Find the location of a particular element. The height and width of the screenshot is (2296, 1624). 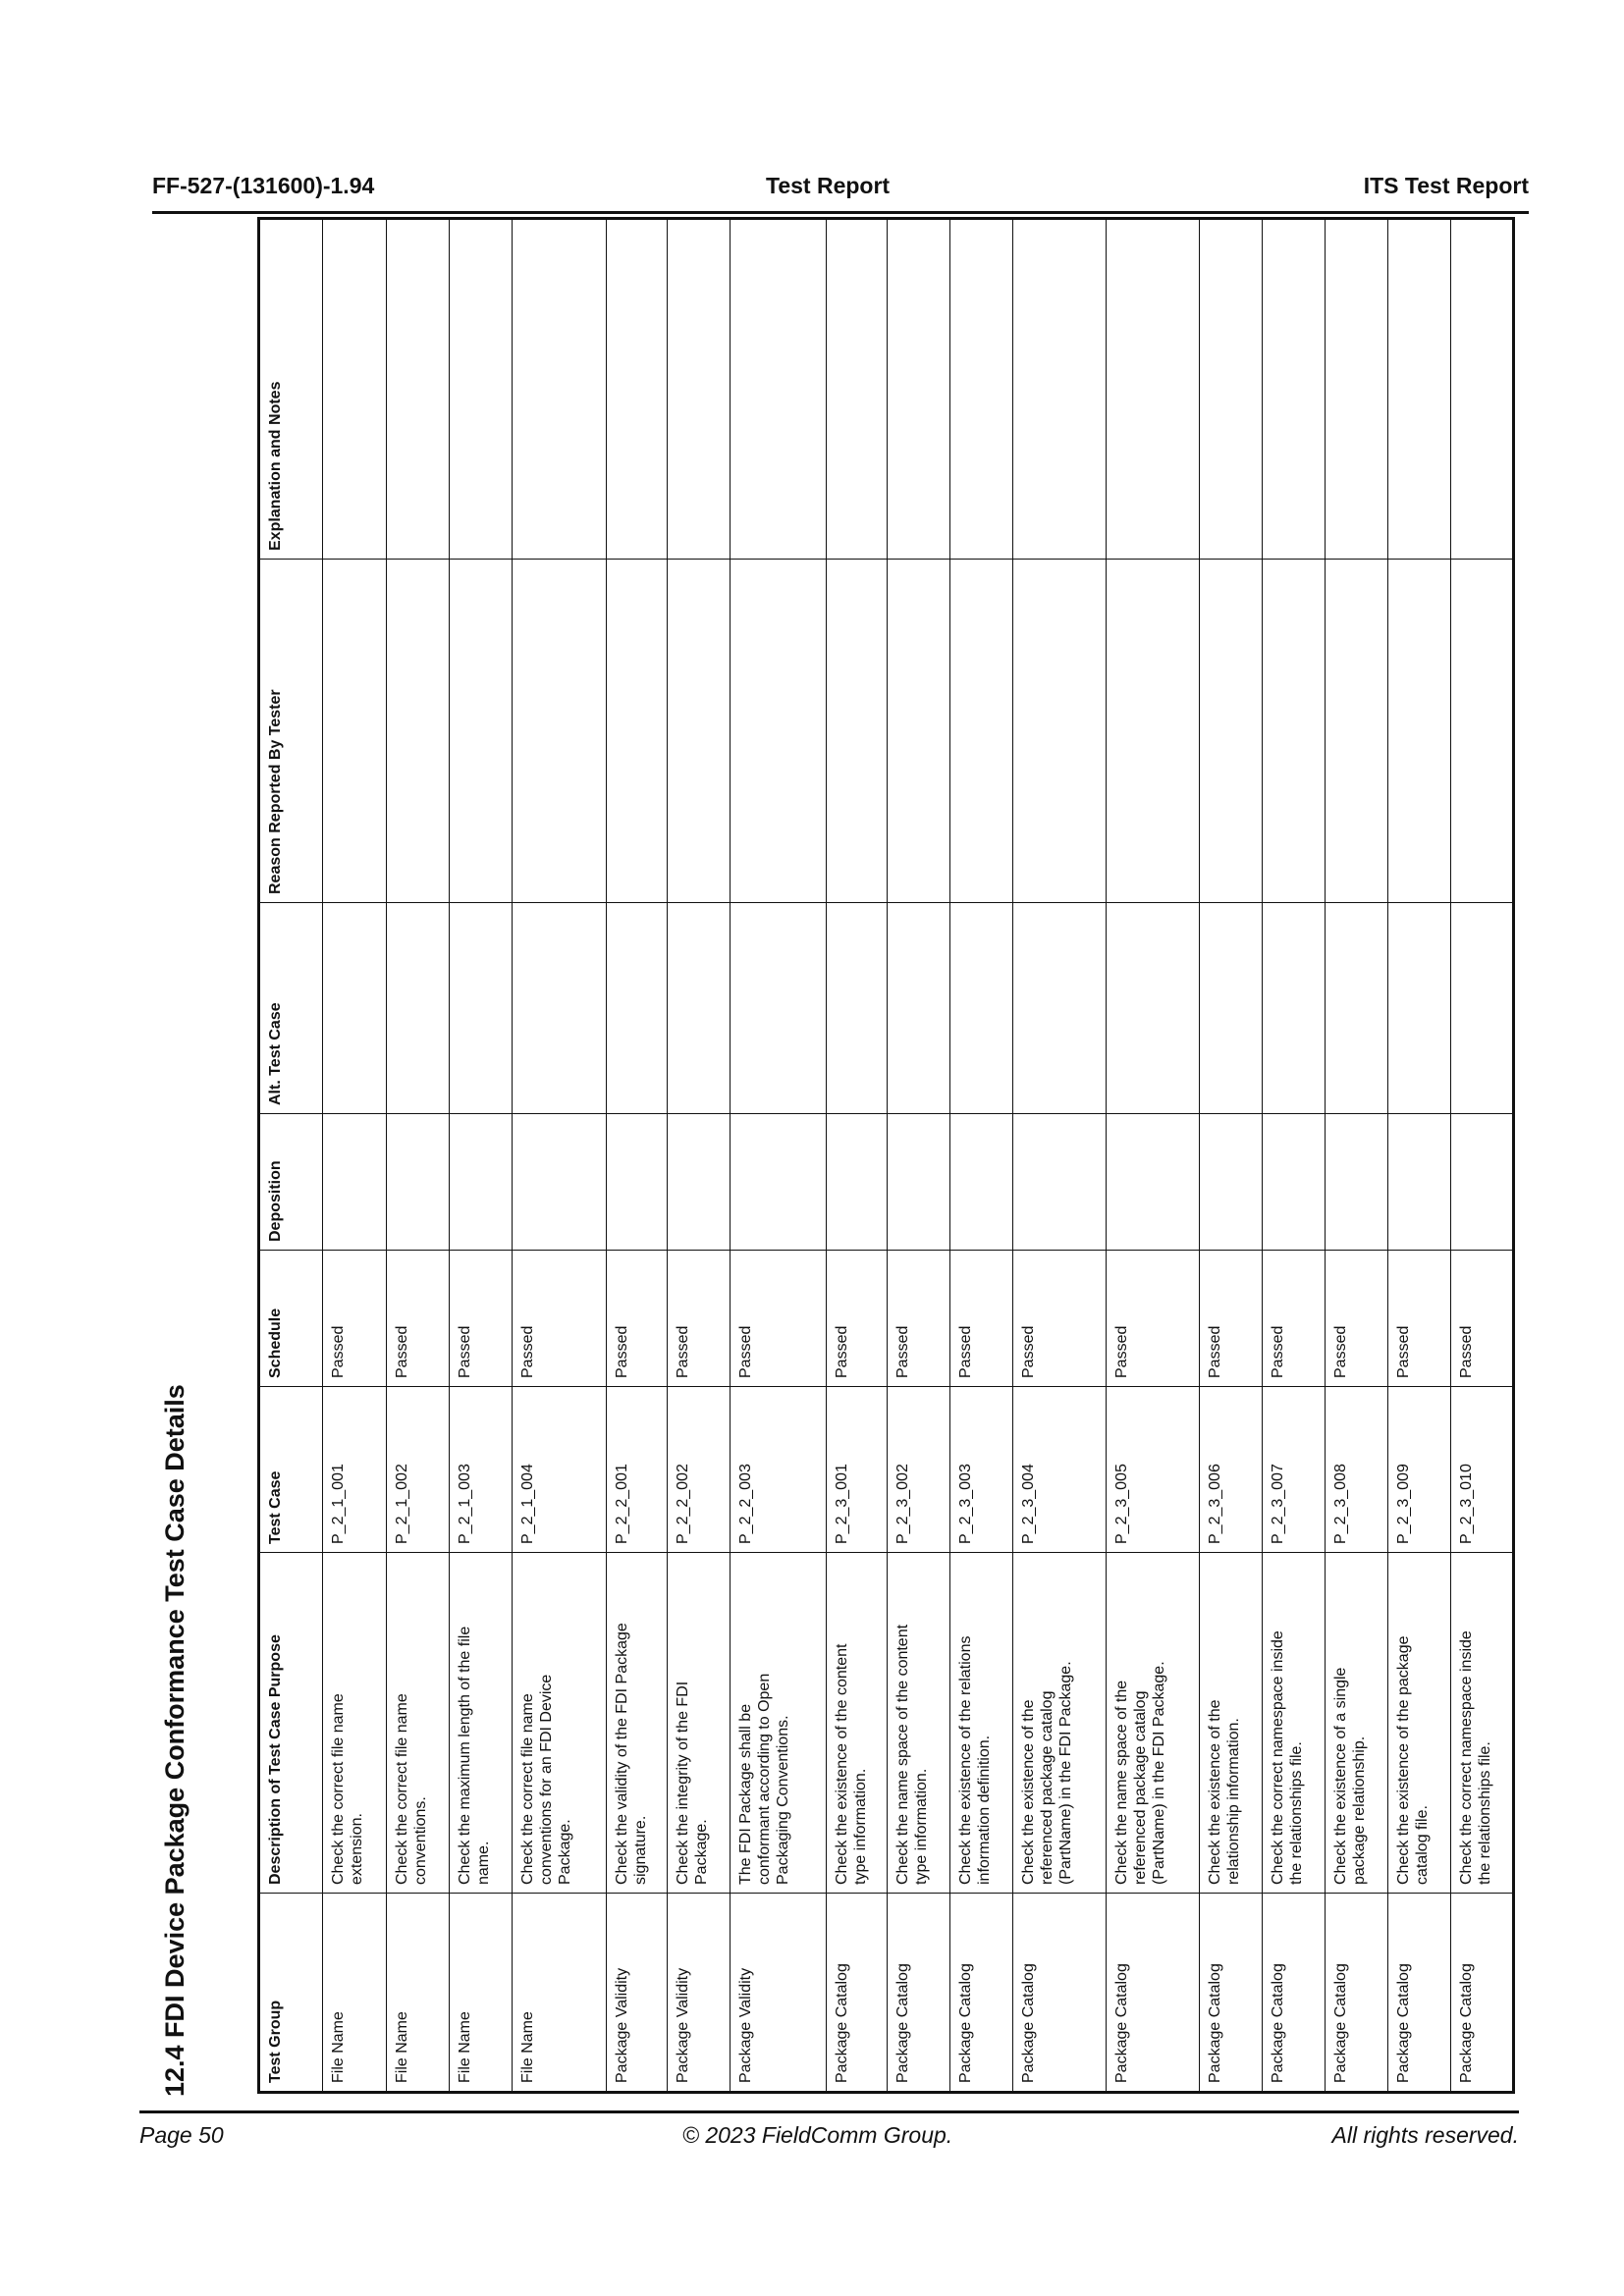

cell-test-group: Package Validity is located at coordinates (699, 1993).